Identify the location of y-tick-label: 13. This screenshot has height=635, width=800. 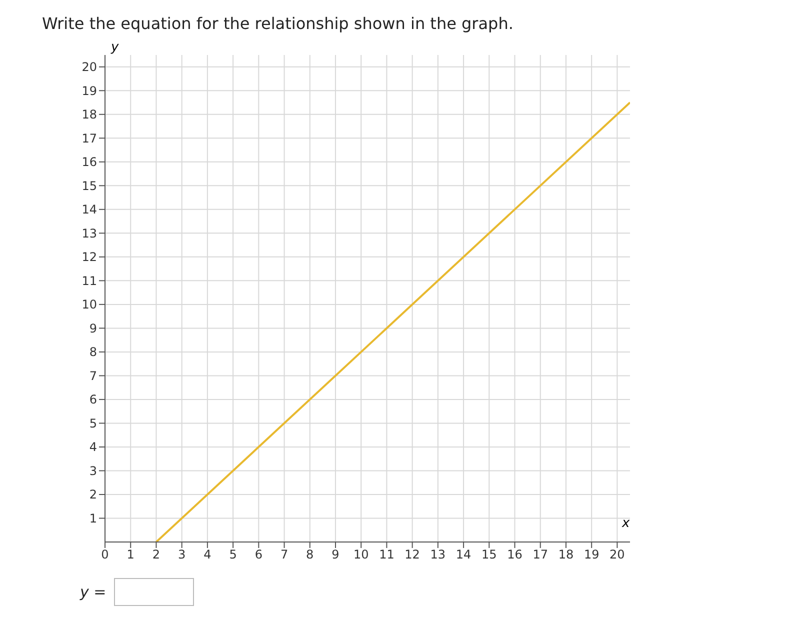
(89, 233).